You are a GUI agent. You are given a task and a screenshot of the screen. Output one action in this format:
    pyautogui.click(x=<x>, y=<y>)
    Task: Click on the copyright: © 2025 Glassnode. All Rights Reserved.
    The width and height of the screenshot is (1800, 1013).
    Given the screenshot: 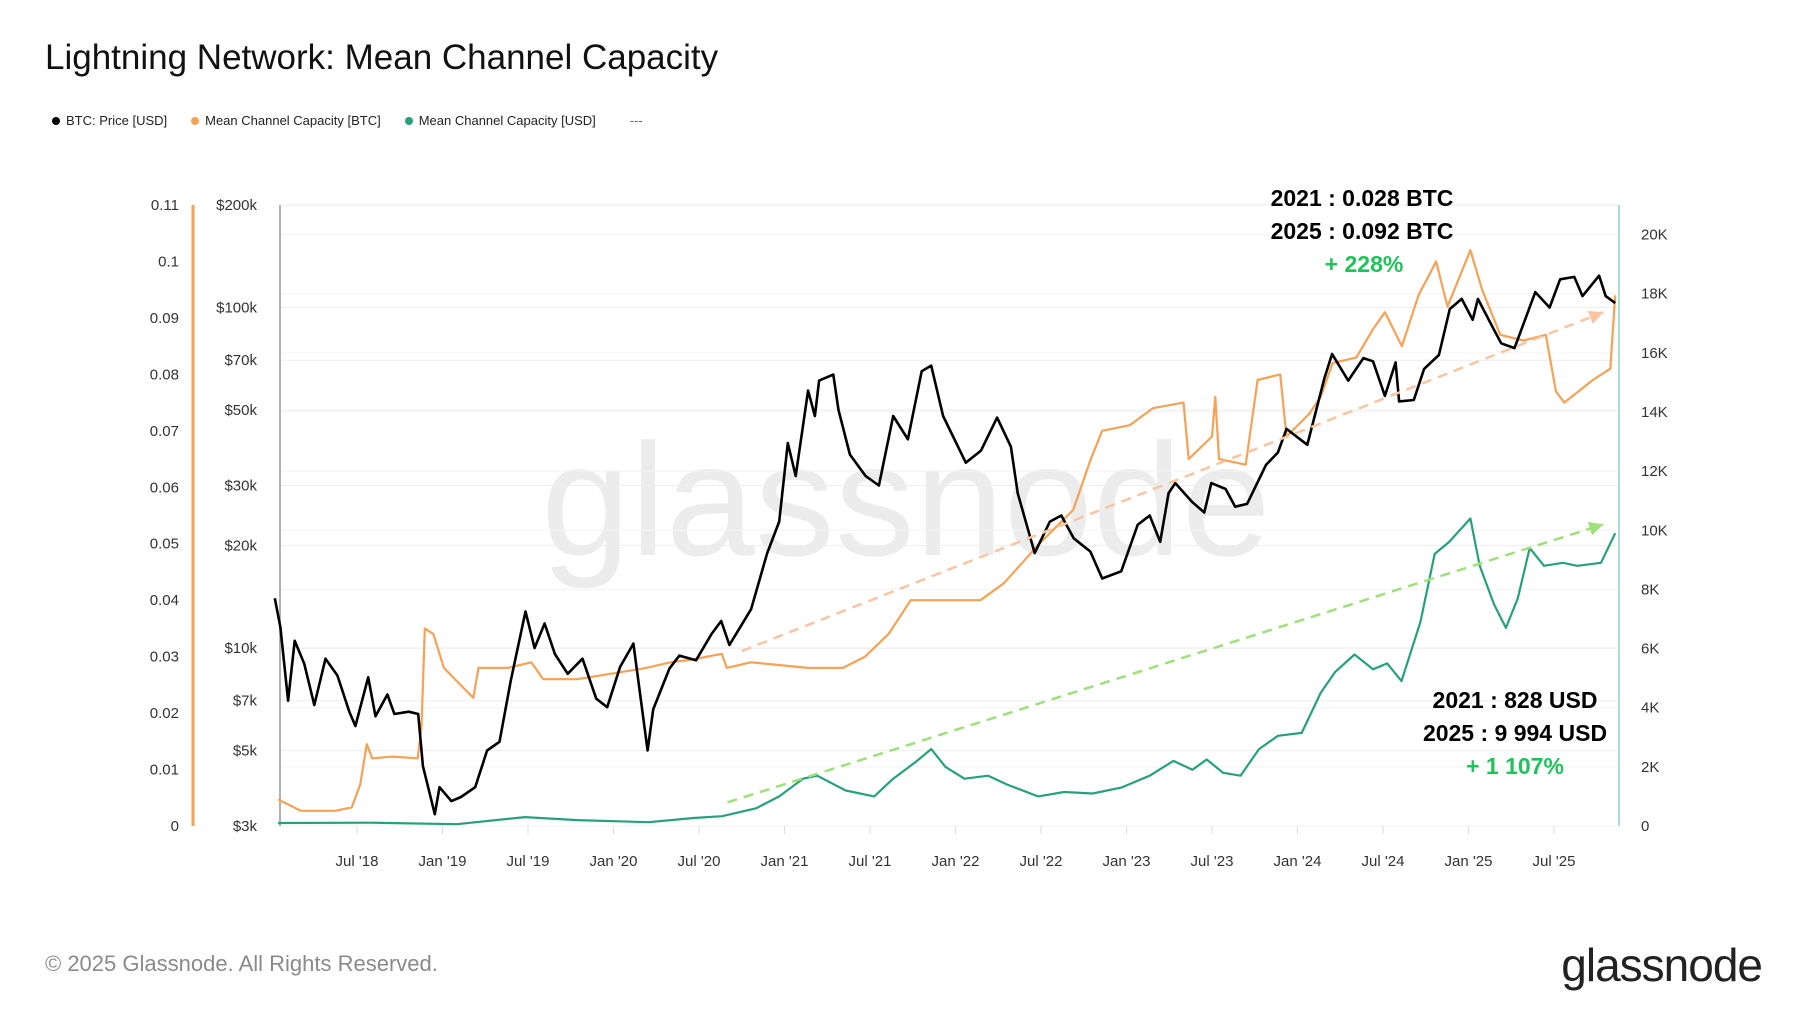 What is the action you would take?
    pyautogui.click(x=241, y=963)
    